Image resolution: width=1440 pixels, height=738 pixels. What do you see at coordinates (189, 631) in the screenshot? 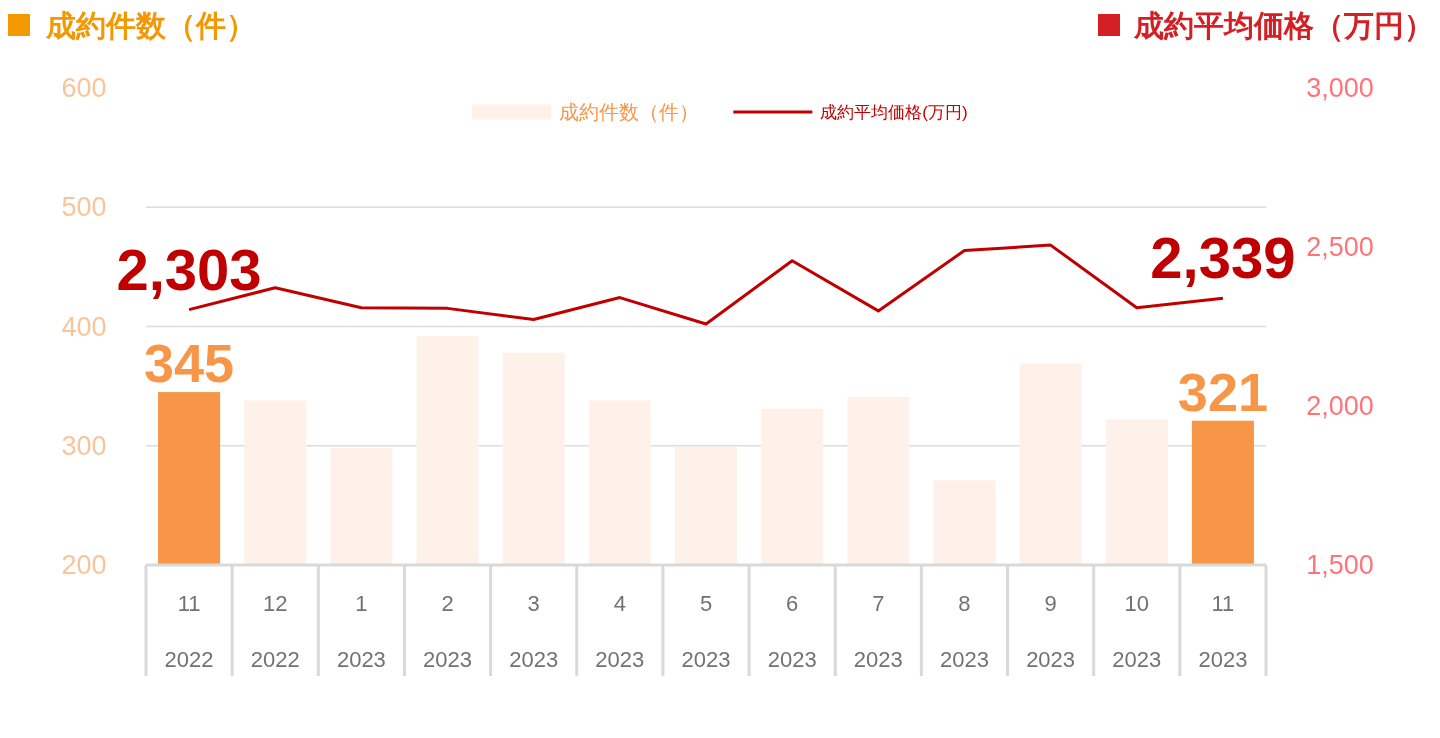
I see `category-label: 11 2022` at bounding box center [189, 631].